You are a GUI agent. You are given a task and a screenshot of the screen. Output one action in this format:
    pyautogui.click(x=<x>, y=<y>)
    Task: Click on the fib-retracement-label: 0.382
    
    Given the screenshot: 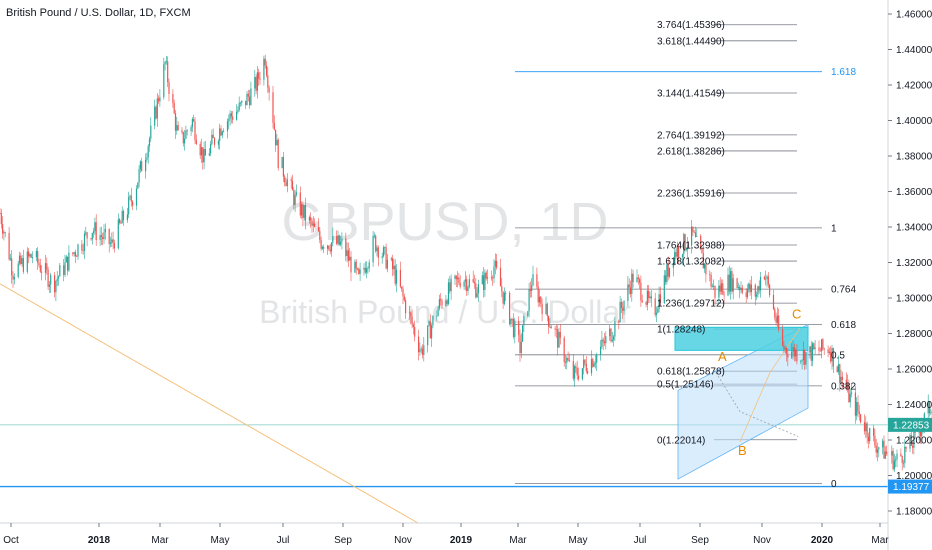 What is the action you would take?
    pyautogui.click(x=843, y=386)
    